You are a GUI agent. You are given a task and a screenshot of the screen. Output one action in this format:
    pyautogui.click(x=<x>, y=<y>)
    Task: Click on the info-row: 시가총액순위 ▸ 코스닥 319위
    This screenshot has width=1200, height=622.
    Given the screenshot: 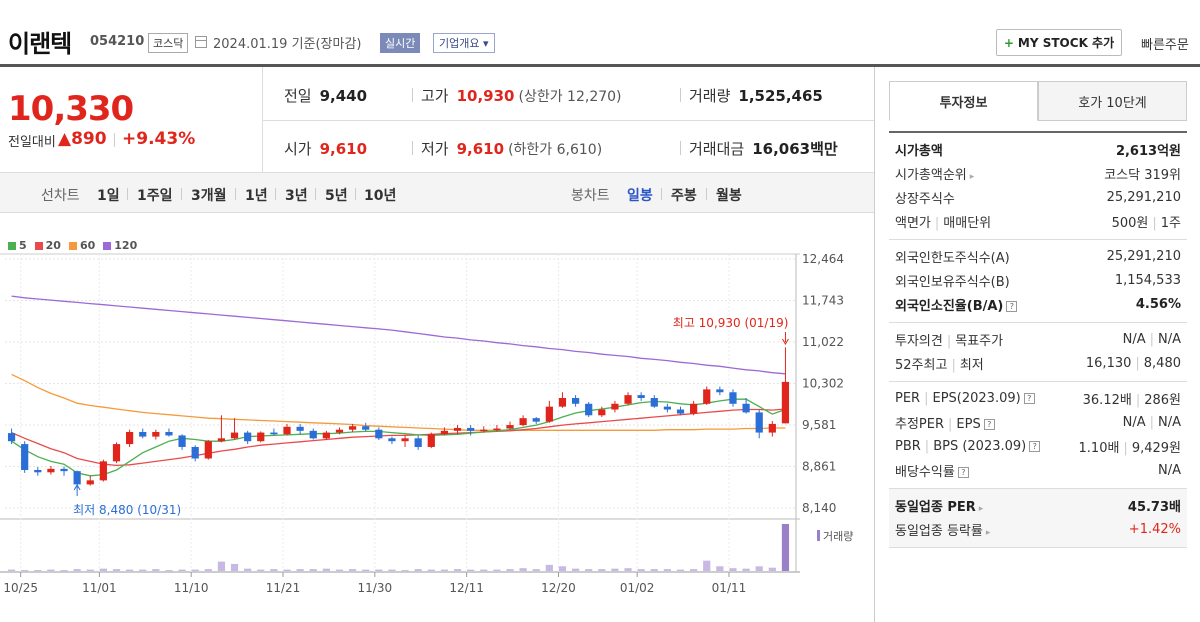 What is the action you would take?
    pyautogui.click(x=1038, y=173)
    